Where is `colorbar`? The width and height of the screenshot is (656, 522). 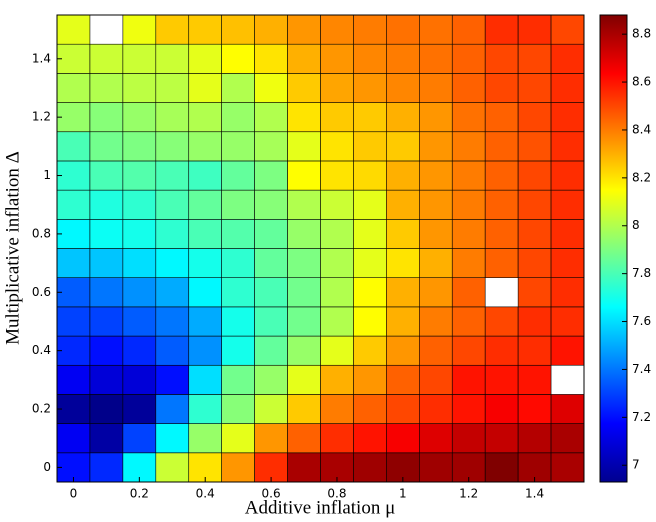
colorbar is located at coordinates (613, 248).